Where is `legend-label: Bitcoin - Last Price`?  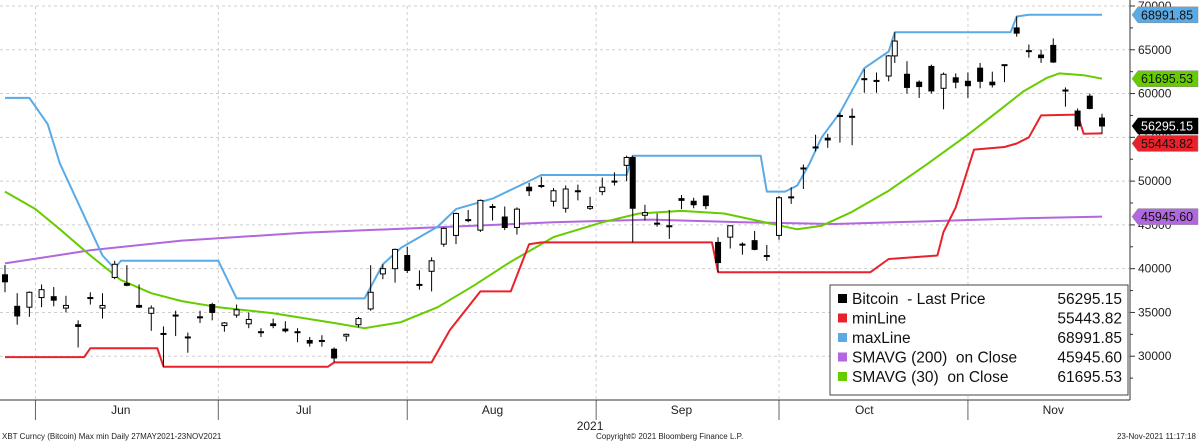 legend-label: Bitcoin - Last Price is located at coordinates (919, 299).